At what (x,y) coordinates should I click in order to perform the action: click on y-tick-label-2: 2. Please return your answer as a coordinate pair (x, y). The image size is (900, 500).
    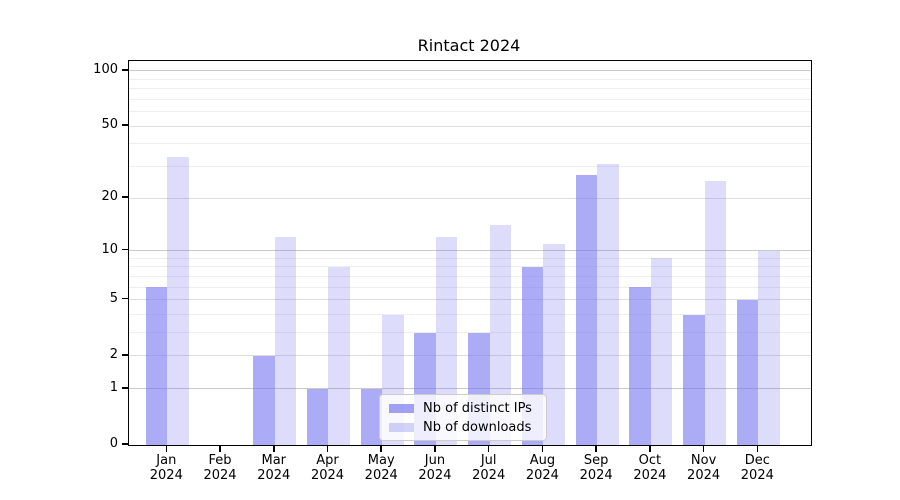
    Looking at the image, I should click on (113, 354).